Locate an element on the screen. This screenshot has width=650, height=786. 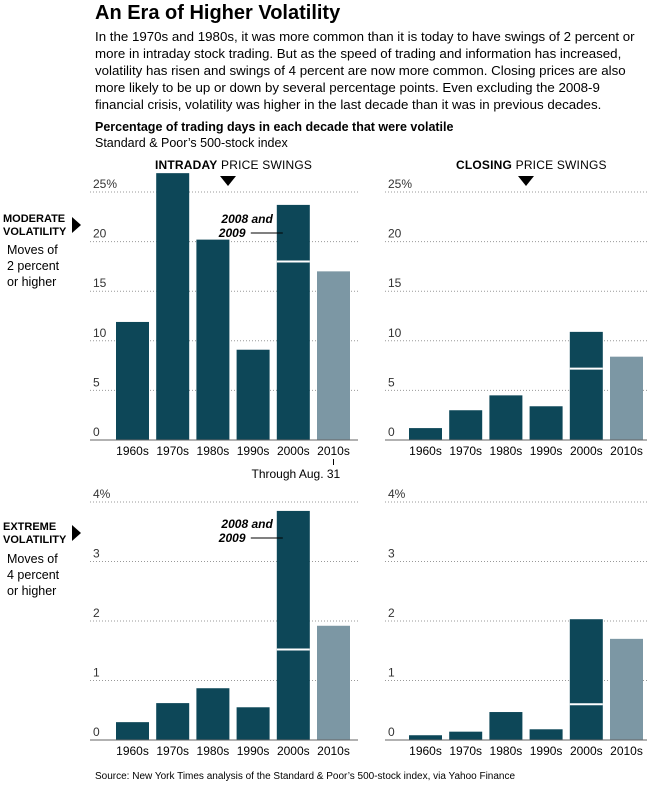
row-label-moderate: MODERATE VOLATILITY is located at coordinates (34, 226).